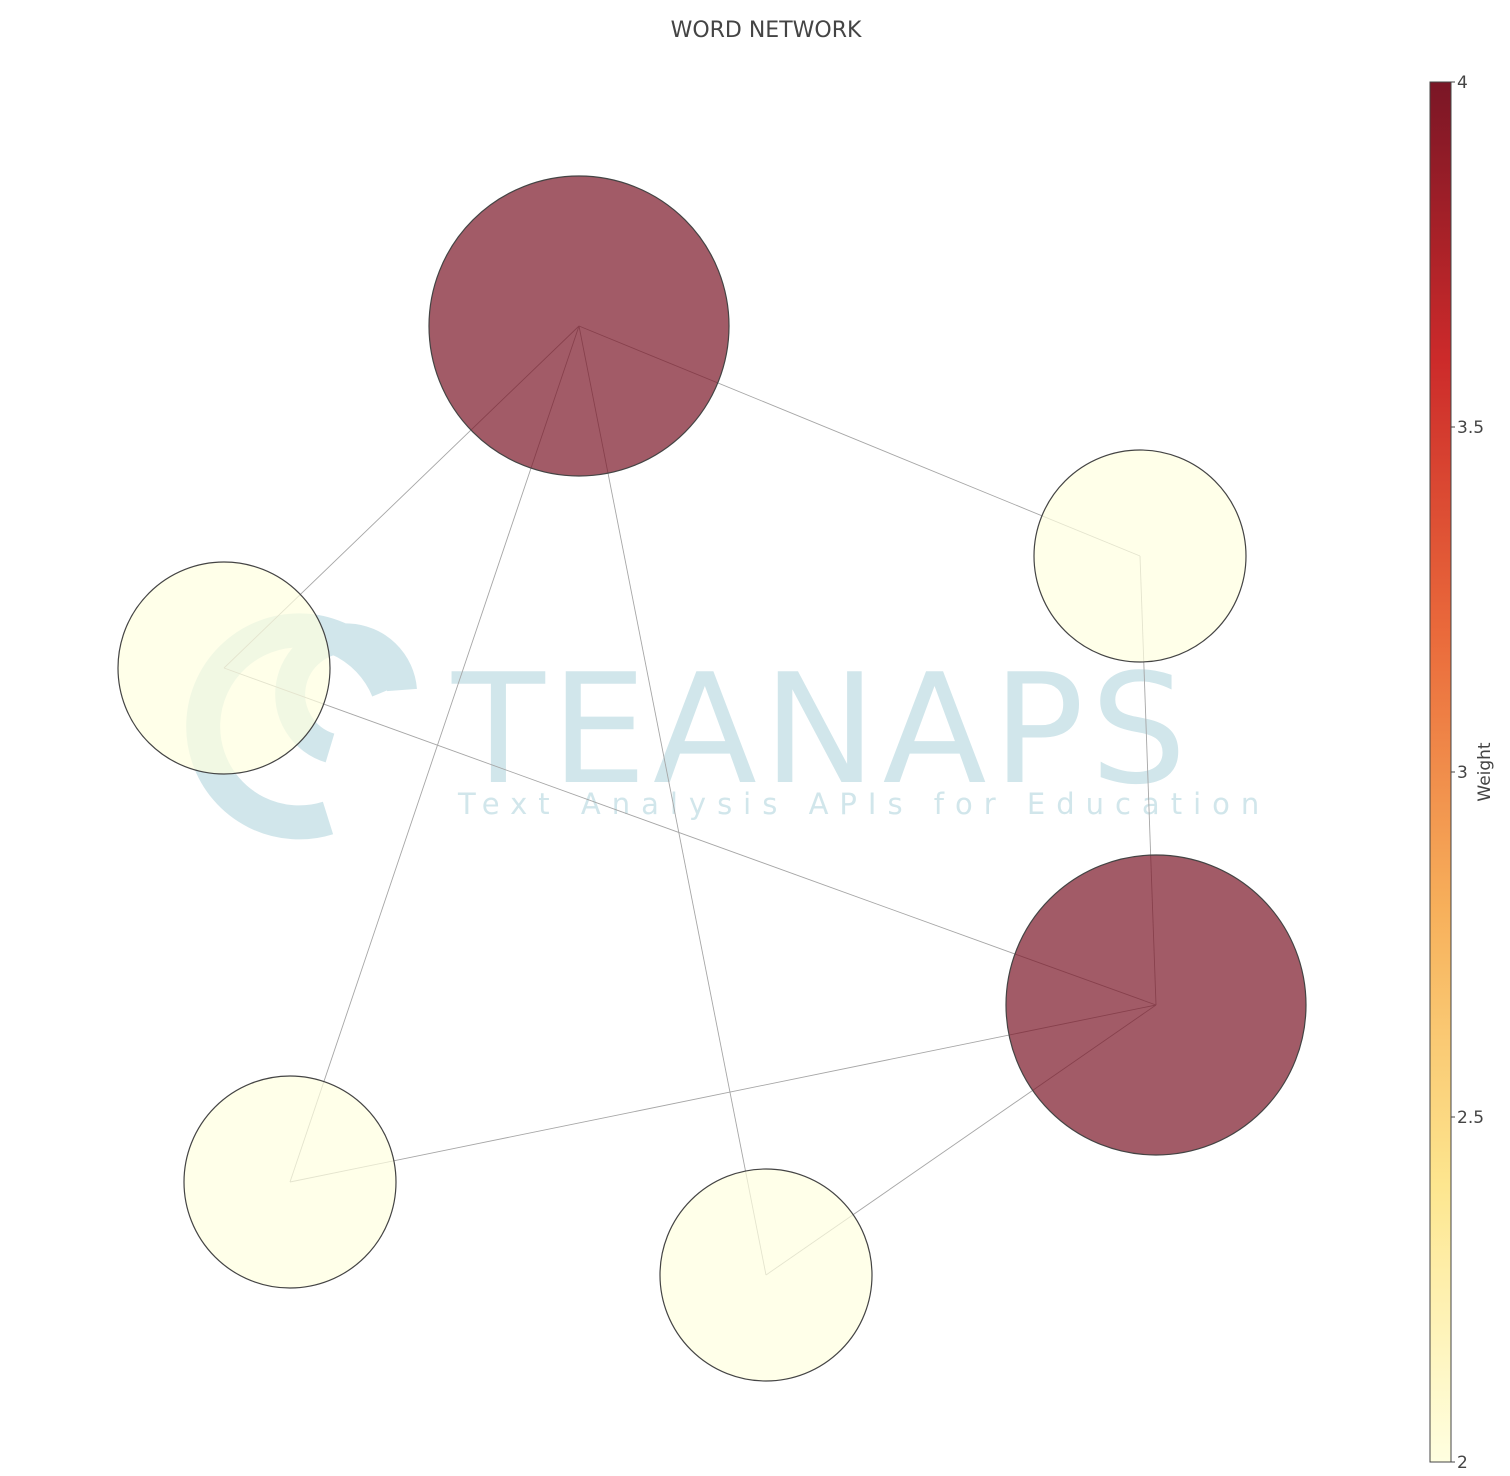 The height and width of the screenshot is (1476, 1510). Describe the element at coordinates (863, 804) in the screenshot. I see `watermark-logo-tagline: Text Analysis APIs for Education` at that location.